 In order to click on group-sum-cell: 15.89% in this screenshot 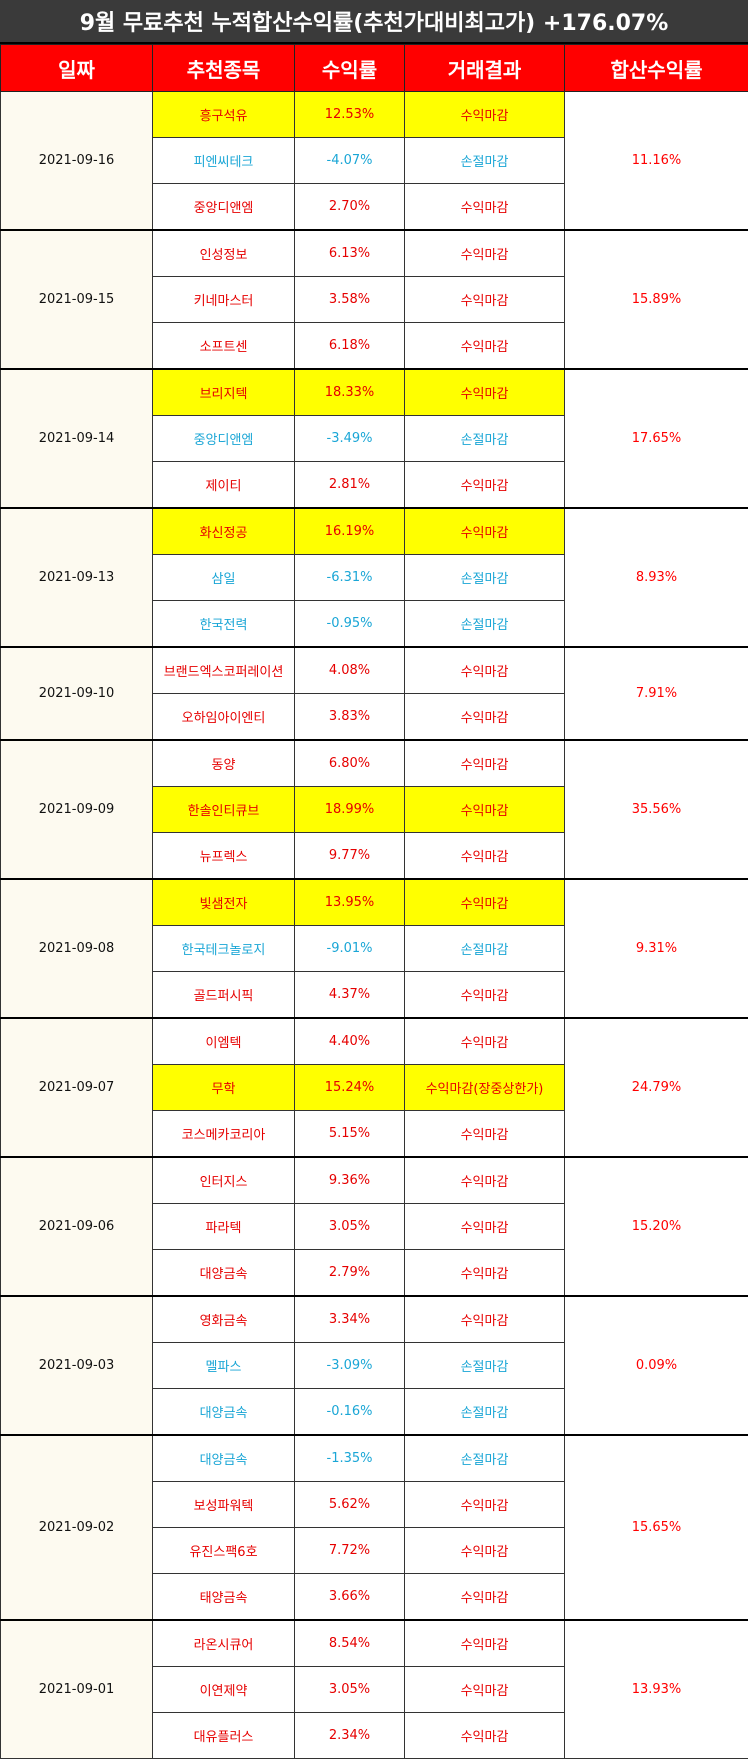, I will do `click(656, 299)`.